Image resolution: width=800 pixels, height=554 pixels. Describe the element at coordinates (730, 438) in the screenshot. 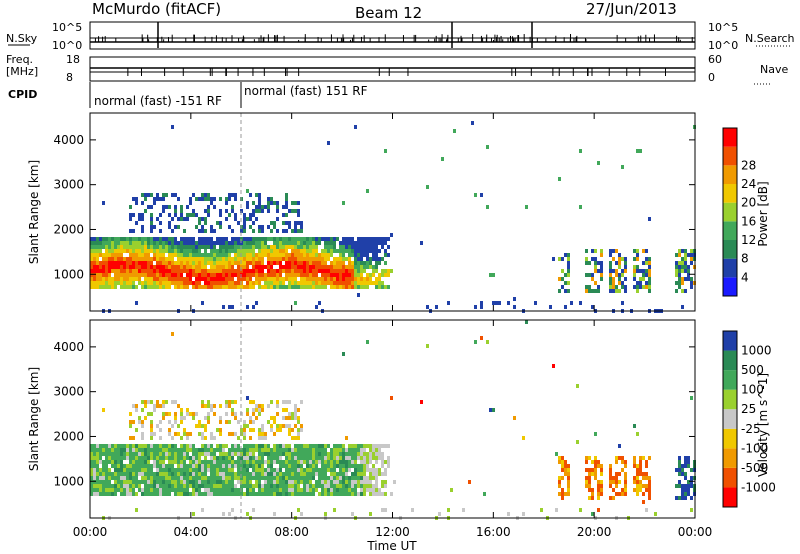

I see `velocity-colorbar-swatch` at that location.